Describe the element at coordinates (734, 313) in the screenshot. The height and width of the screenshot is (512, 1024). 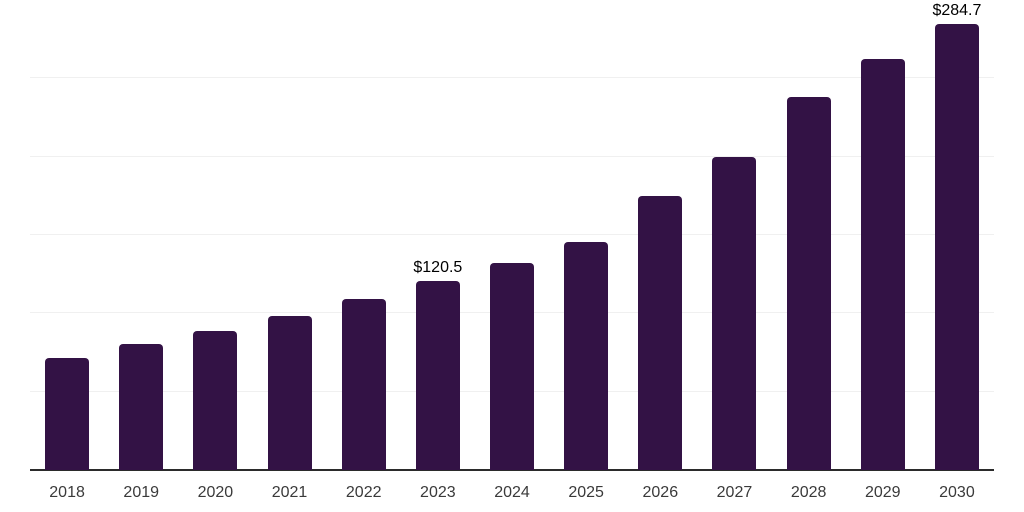
I see `bar-2027` at that location.